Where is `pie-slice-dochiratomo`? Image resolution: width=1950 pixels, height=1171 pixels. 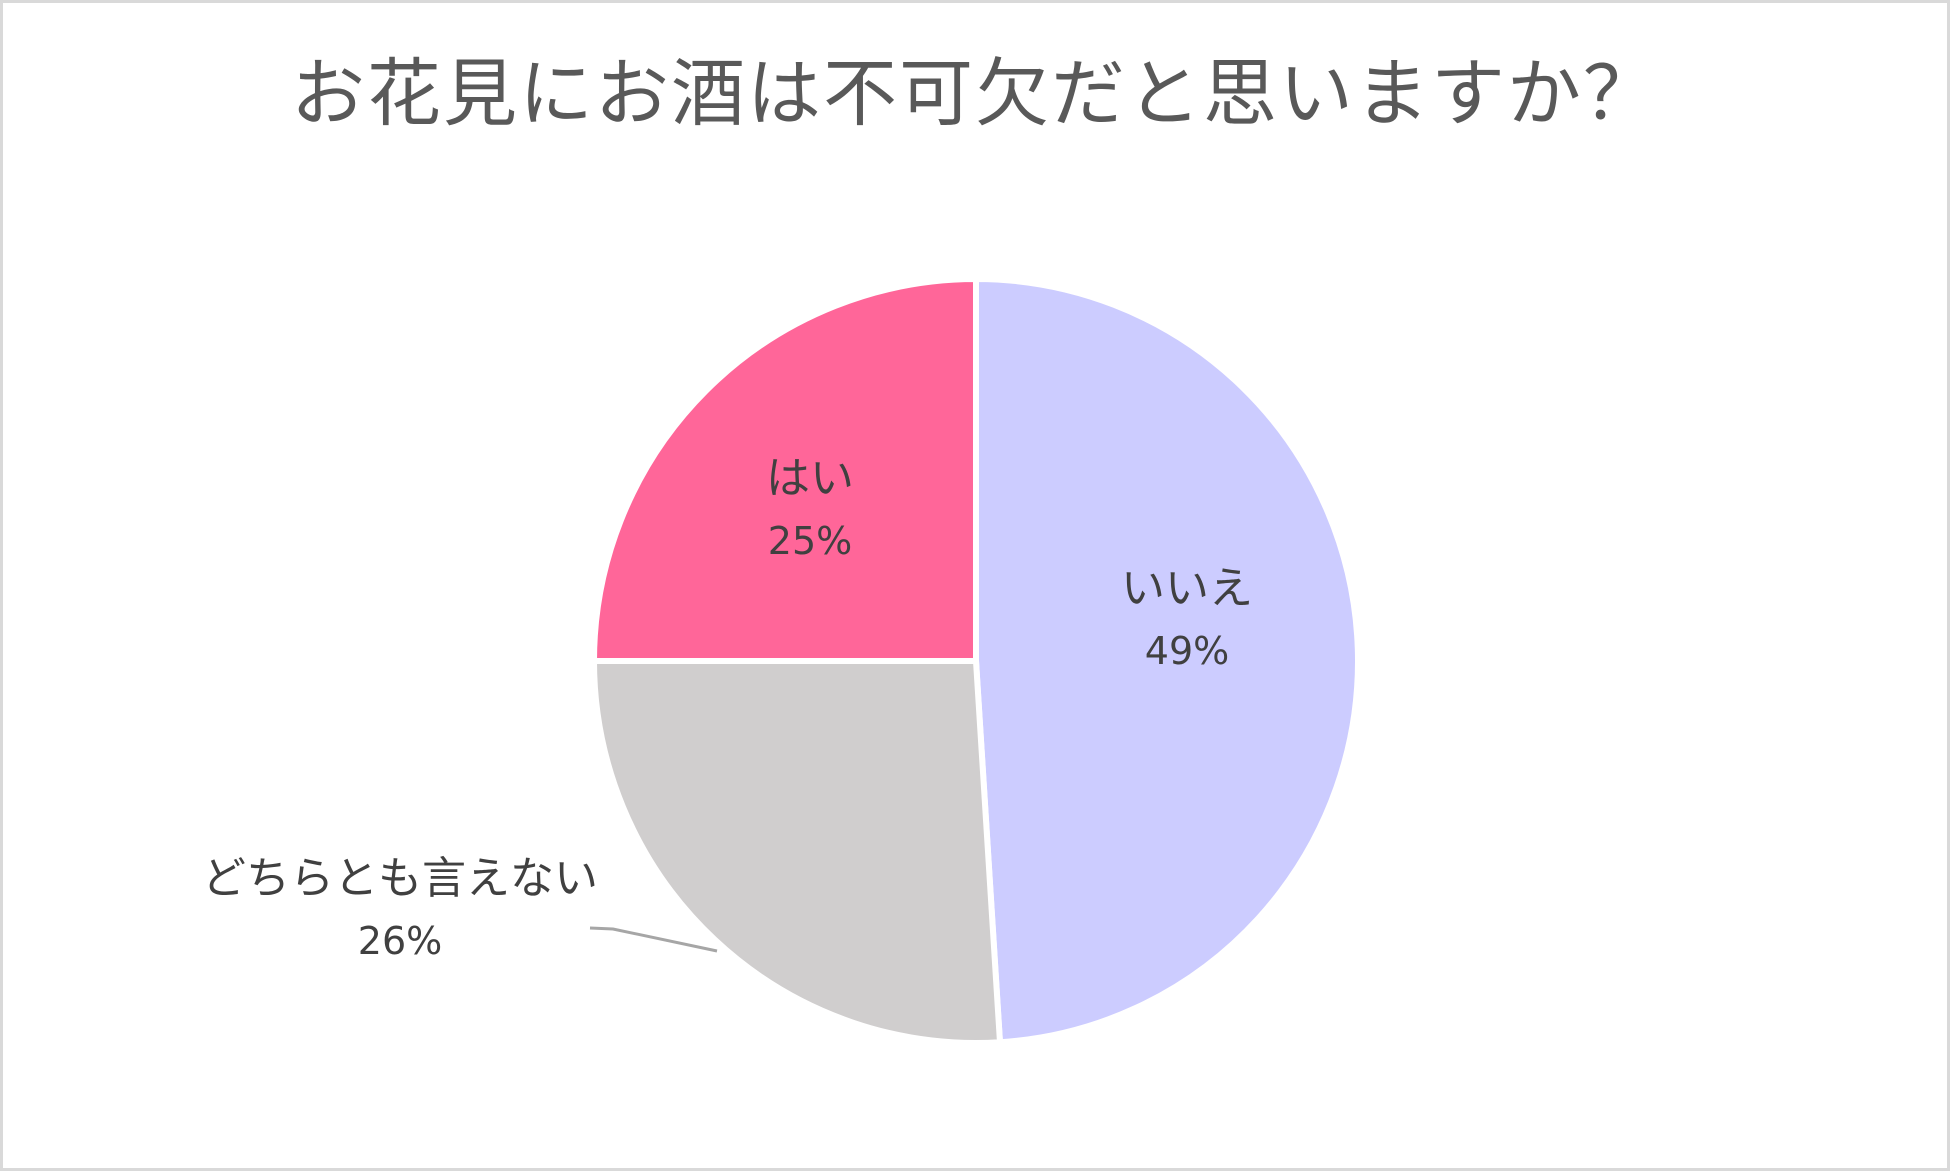 pie-slice-dochiratomo is located at coordinates (797, 852).